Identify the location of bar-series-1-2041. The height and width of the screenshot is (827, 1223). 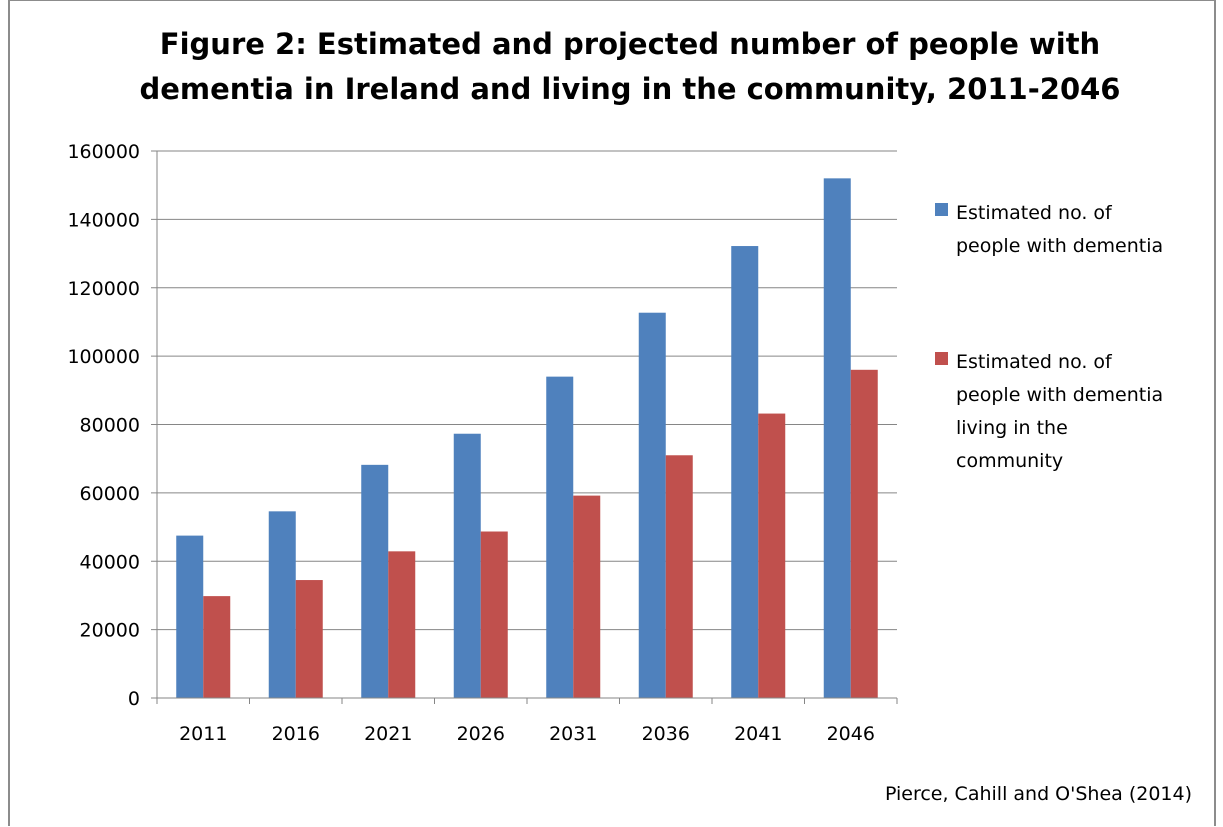
(745, 472).